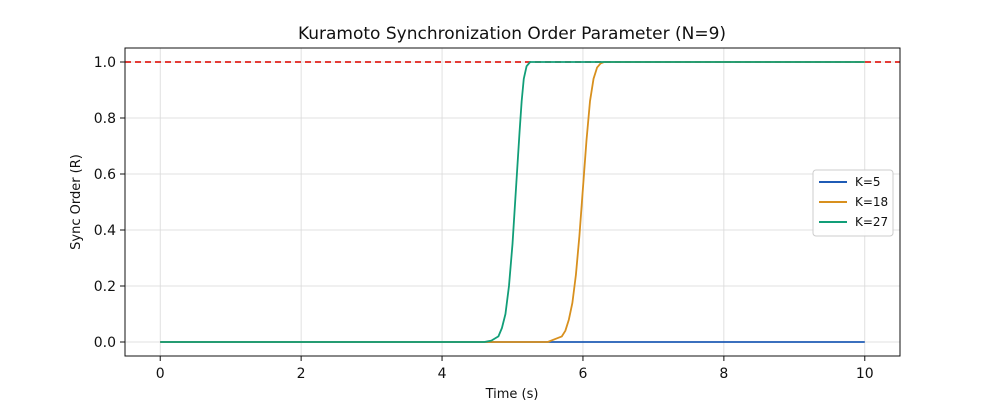 The height and width of the screenshot is (400, 1000). What do you see at coordinates (512, 393) in the screenshot?
I see `x-axis-label: Time (s)` at bounding box center [512, 393].